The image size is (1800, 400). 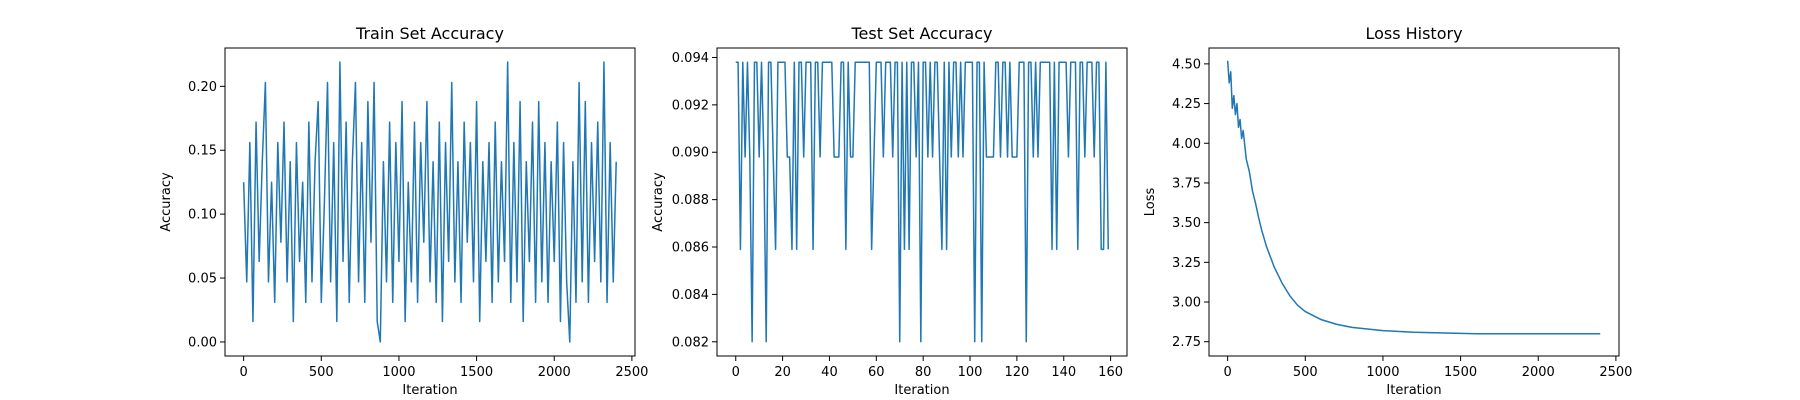 I want to click on x-tick-label: 80, so click(x=923, y=372).